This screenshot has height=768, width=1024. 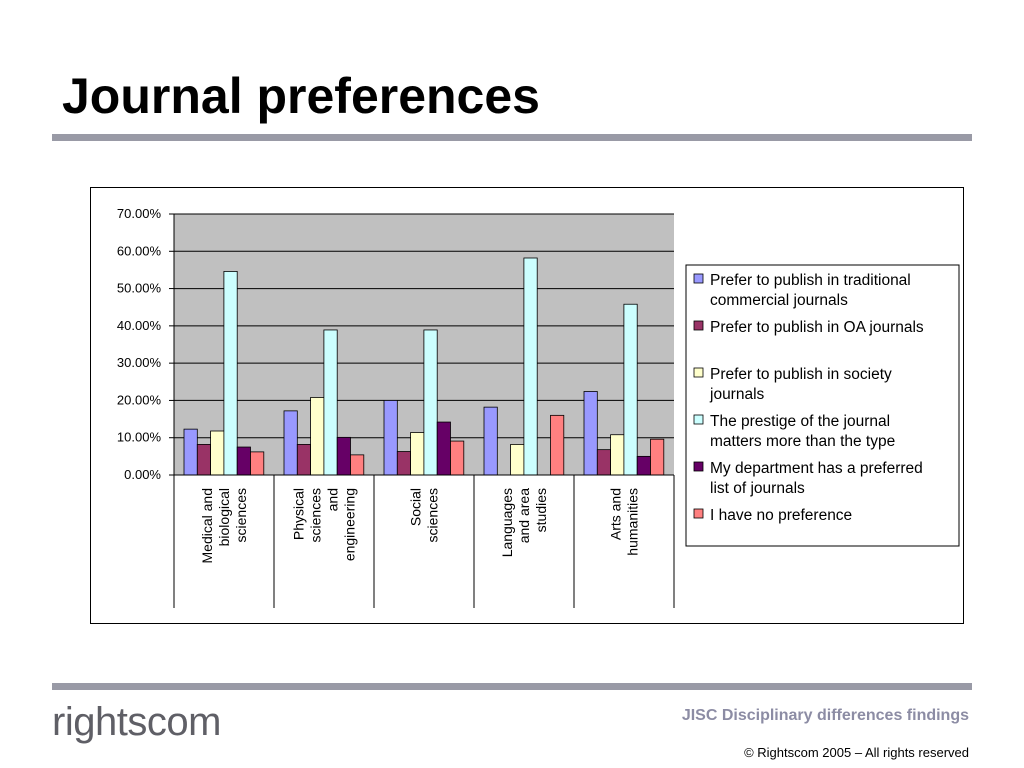 What do you see at coordinates (184, 722) in the screenshot?
I see `logo-text-com: com` at bounding box center [184, 722].